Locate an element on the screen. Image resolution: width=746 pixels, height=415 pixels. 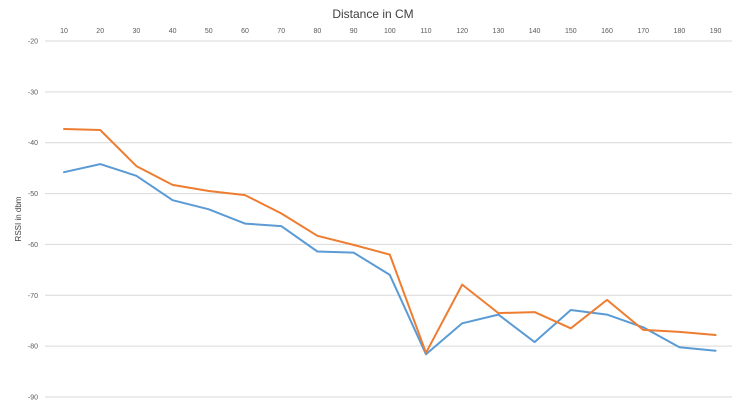
x-tick-label: 160 is located at coordinates (607, 31).